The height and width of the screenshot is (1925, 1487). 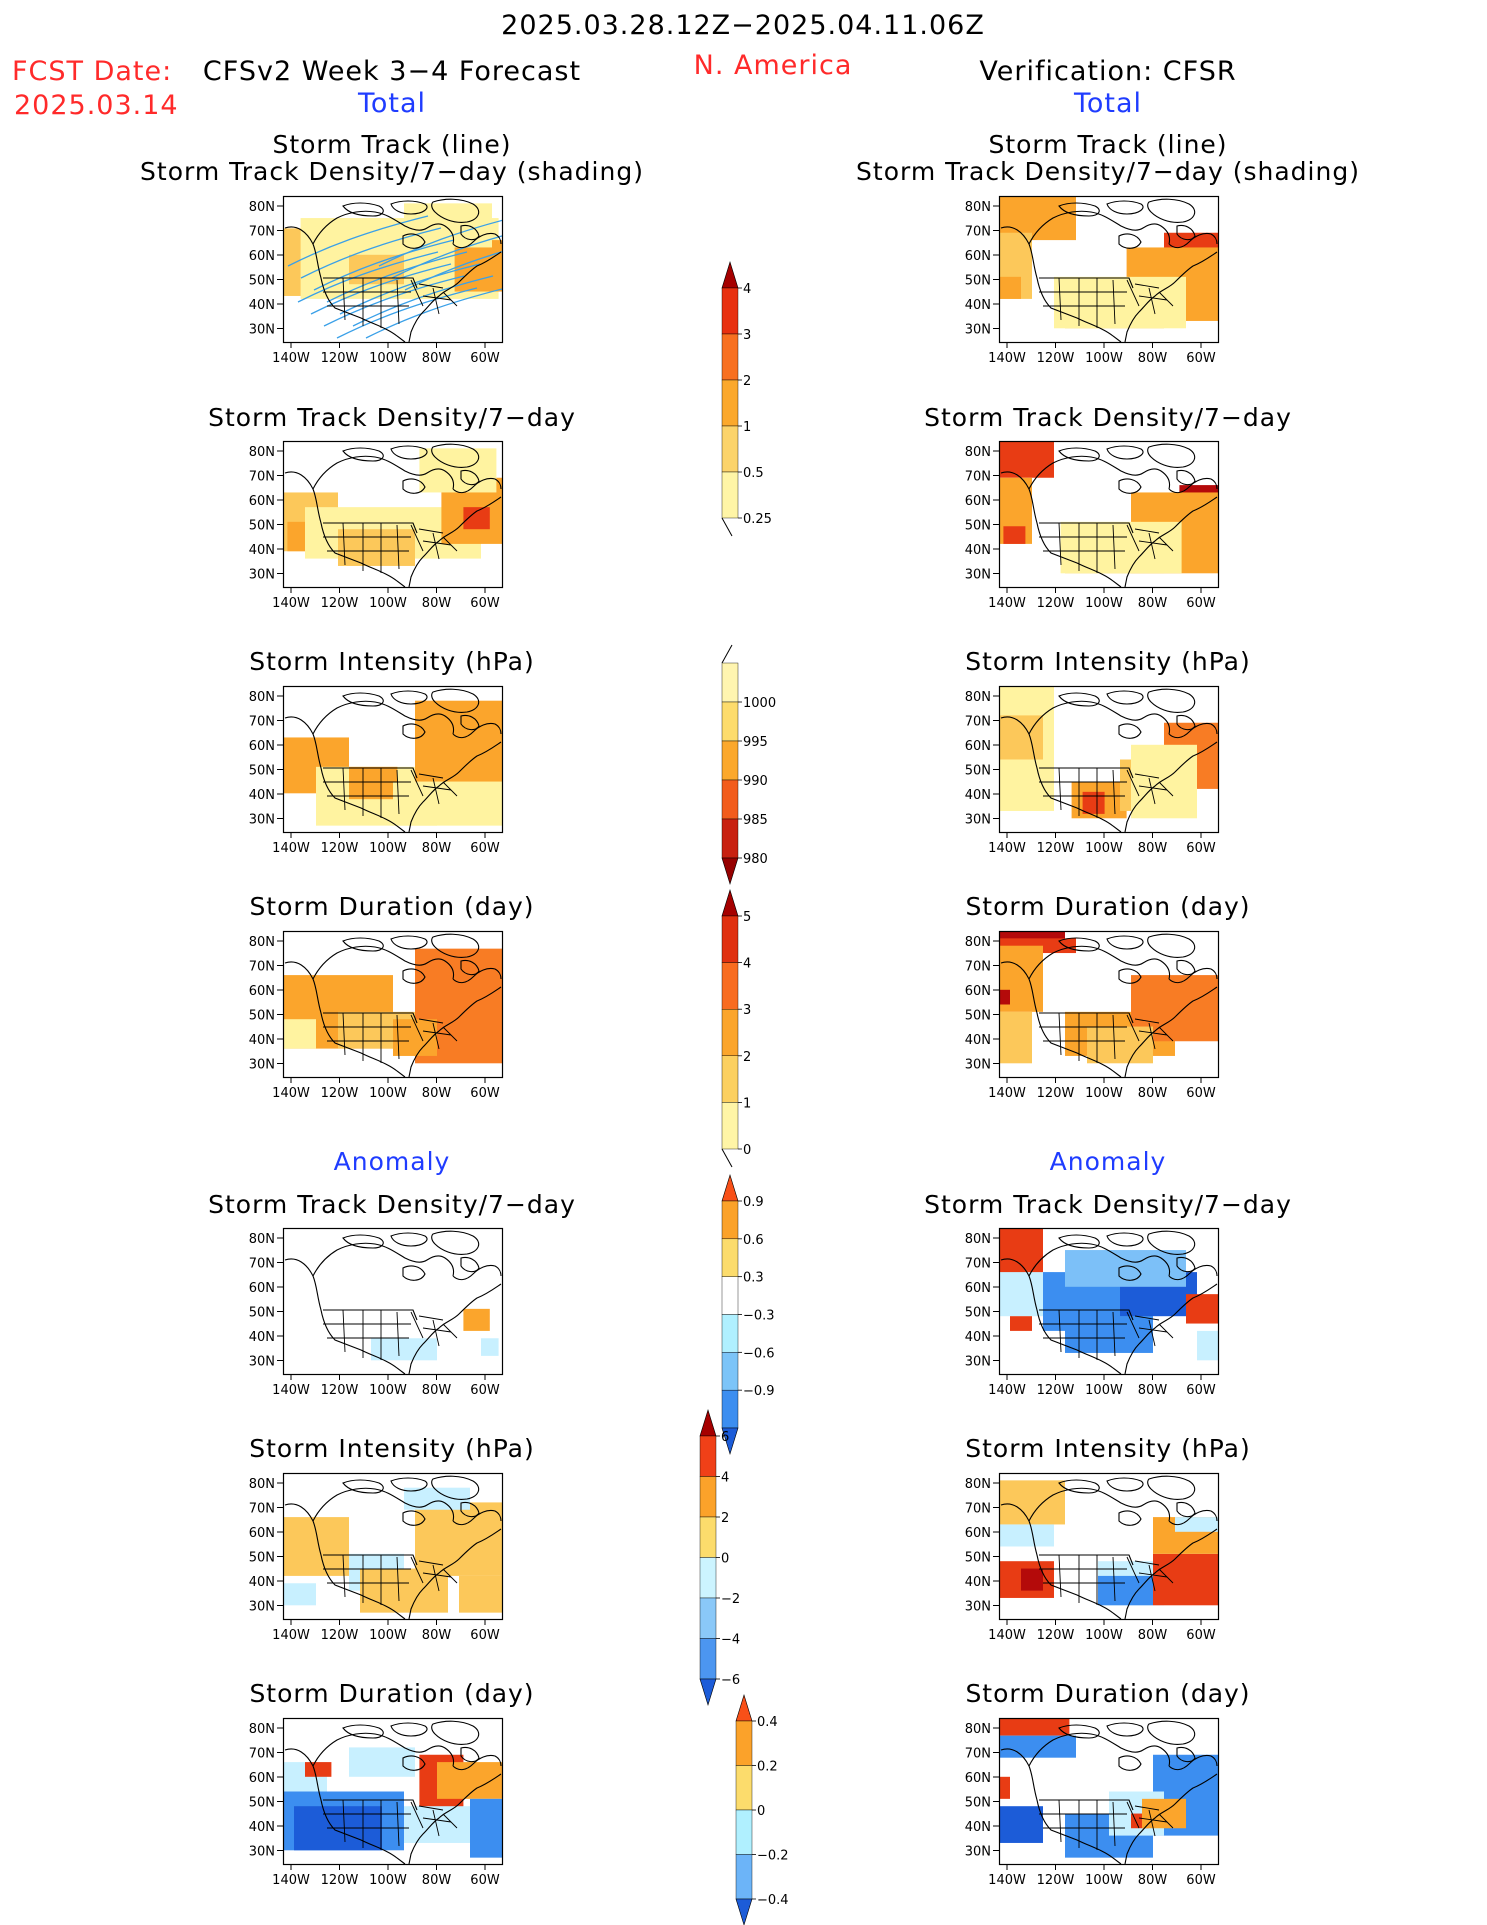 I want to click on colorbar-label: 1, so click(x=747, y=427).